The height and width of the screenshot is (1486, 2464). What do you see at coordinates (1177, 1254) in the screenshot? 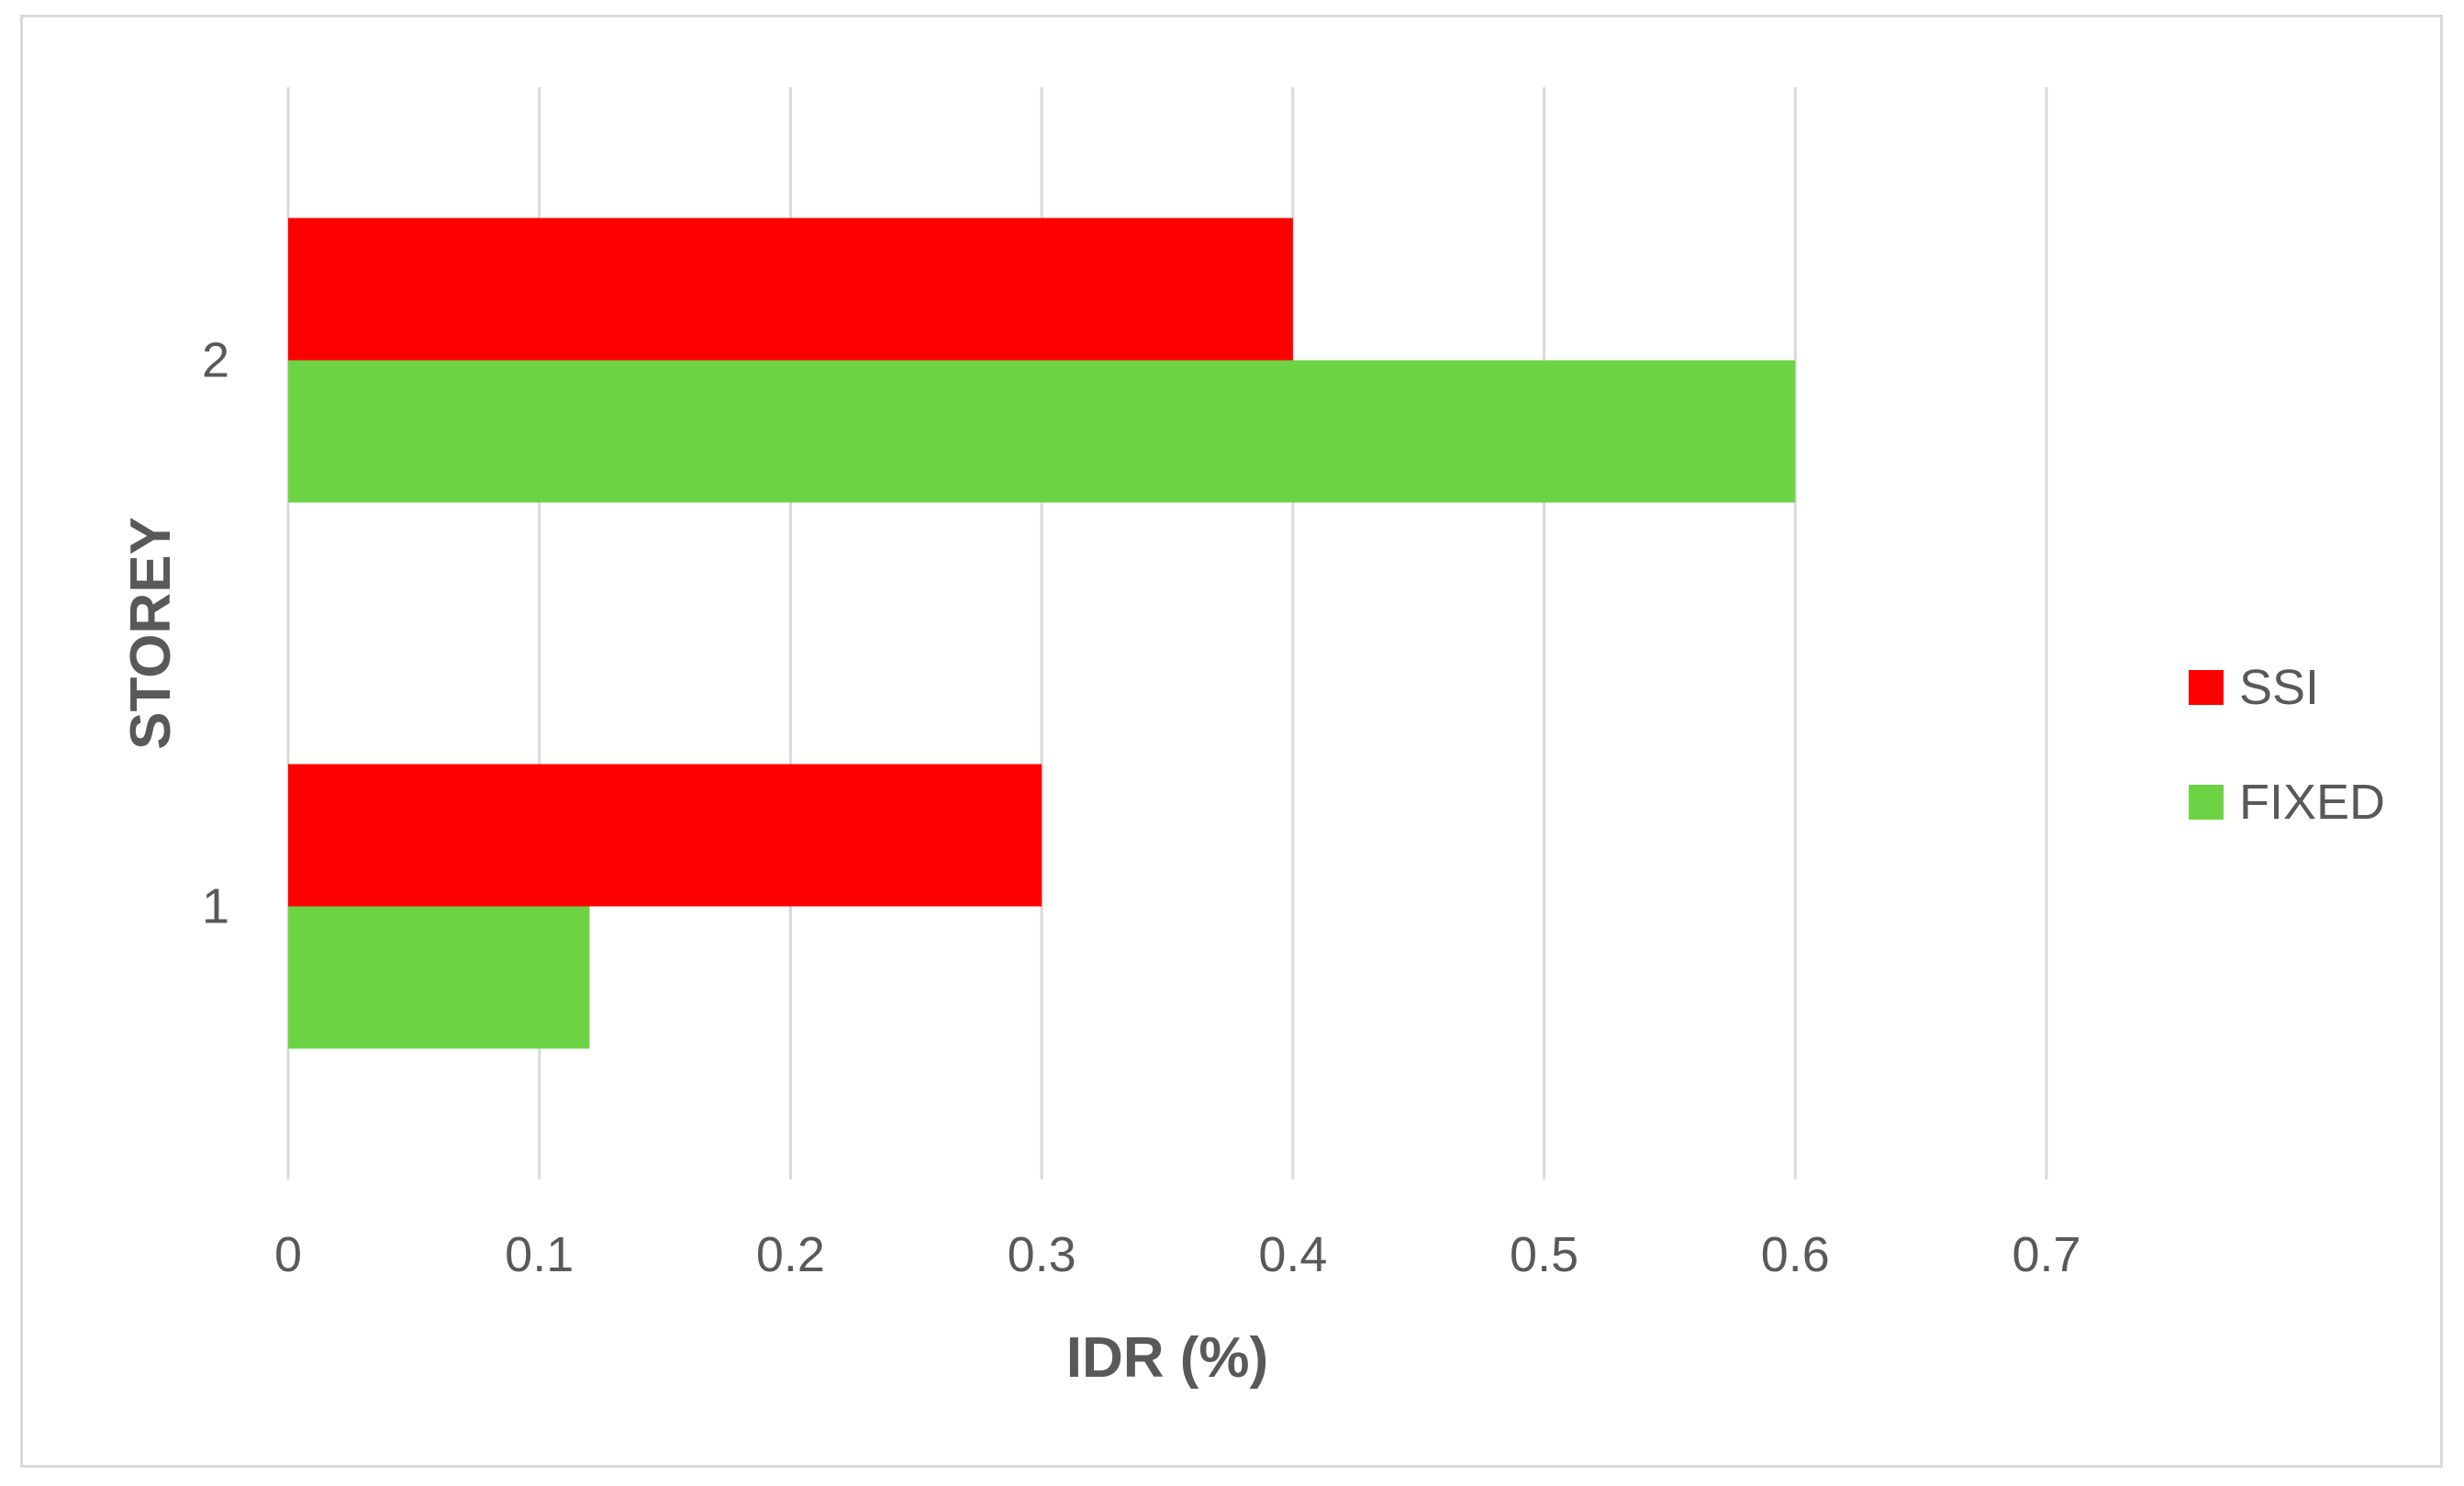
I see `x-tick-labels: 0 0.1 0.2 0.3 0.4 0.5 0.6 0.7` at bounding box center [1177, 1254].